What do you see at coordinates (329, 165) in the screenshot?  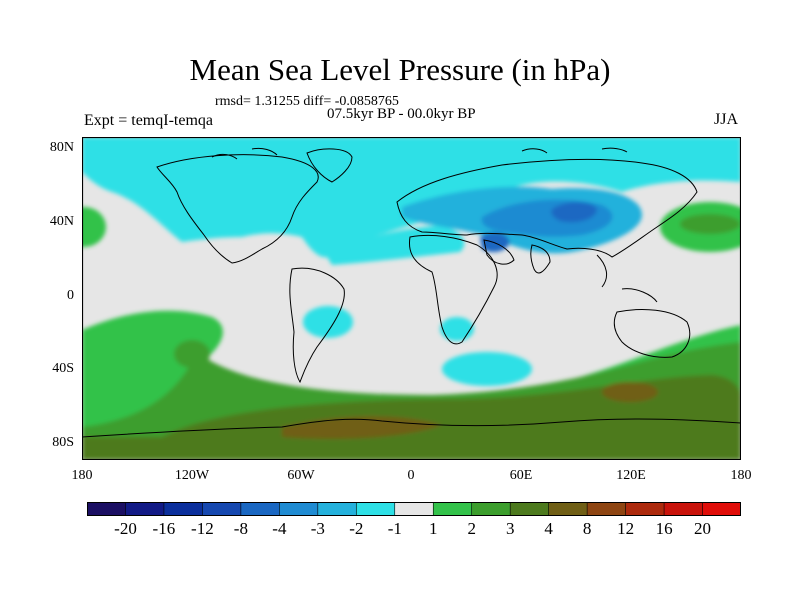 I see `coast-greenland` at bounding box center [329, 165].